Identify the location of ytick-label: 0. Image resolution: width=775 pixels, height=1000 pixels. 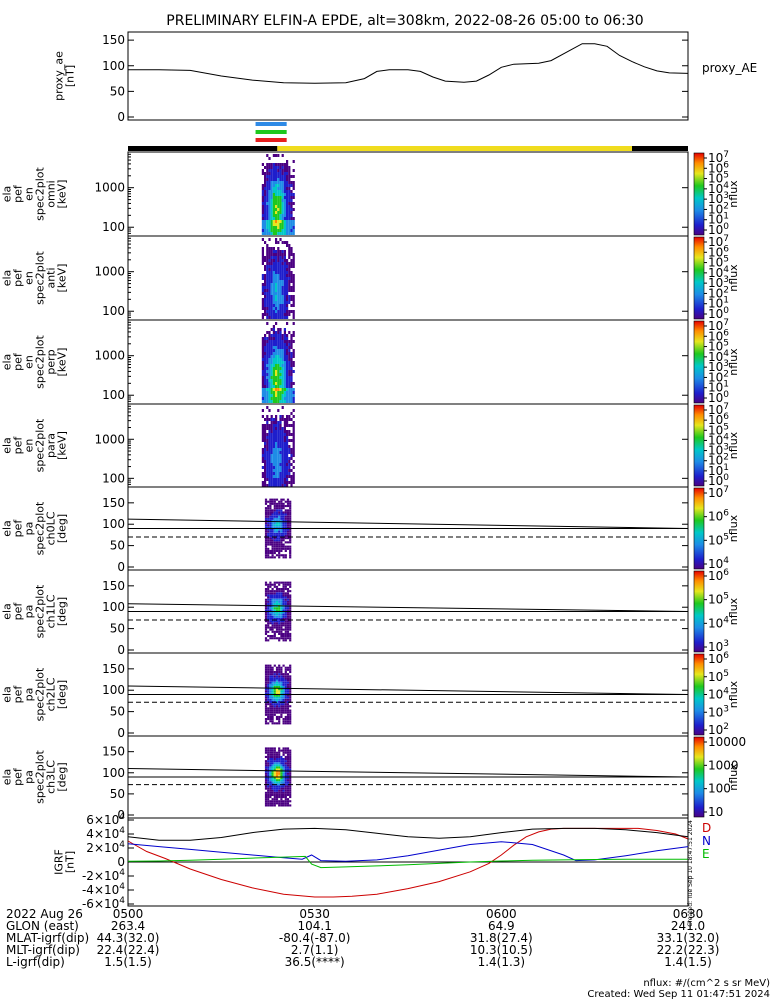
(121, 117).